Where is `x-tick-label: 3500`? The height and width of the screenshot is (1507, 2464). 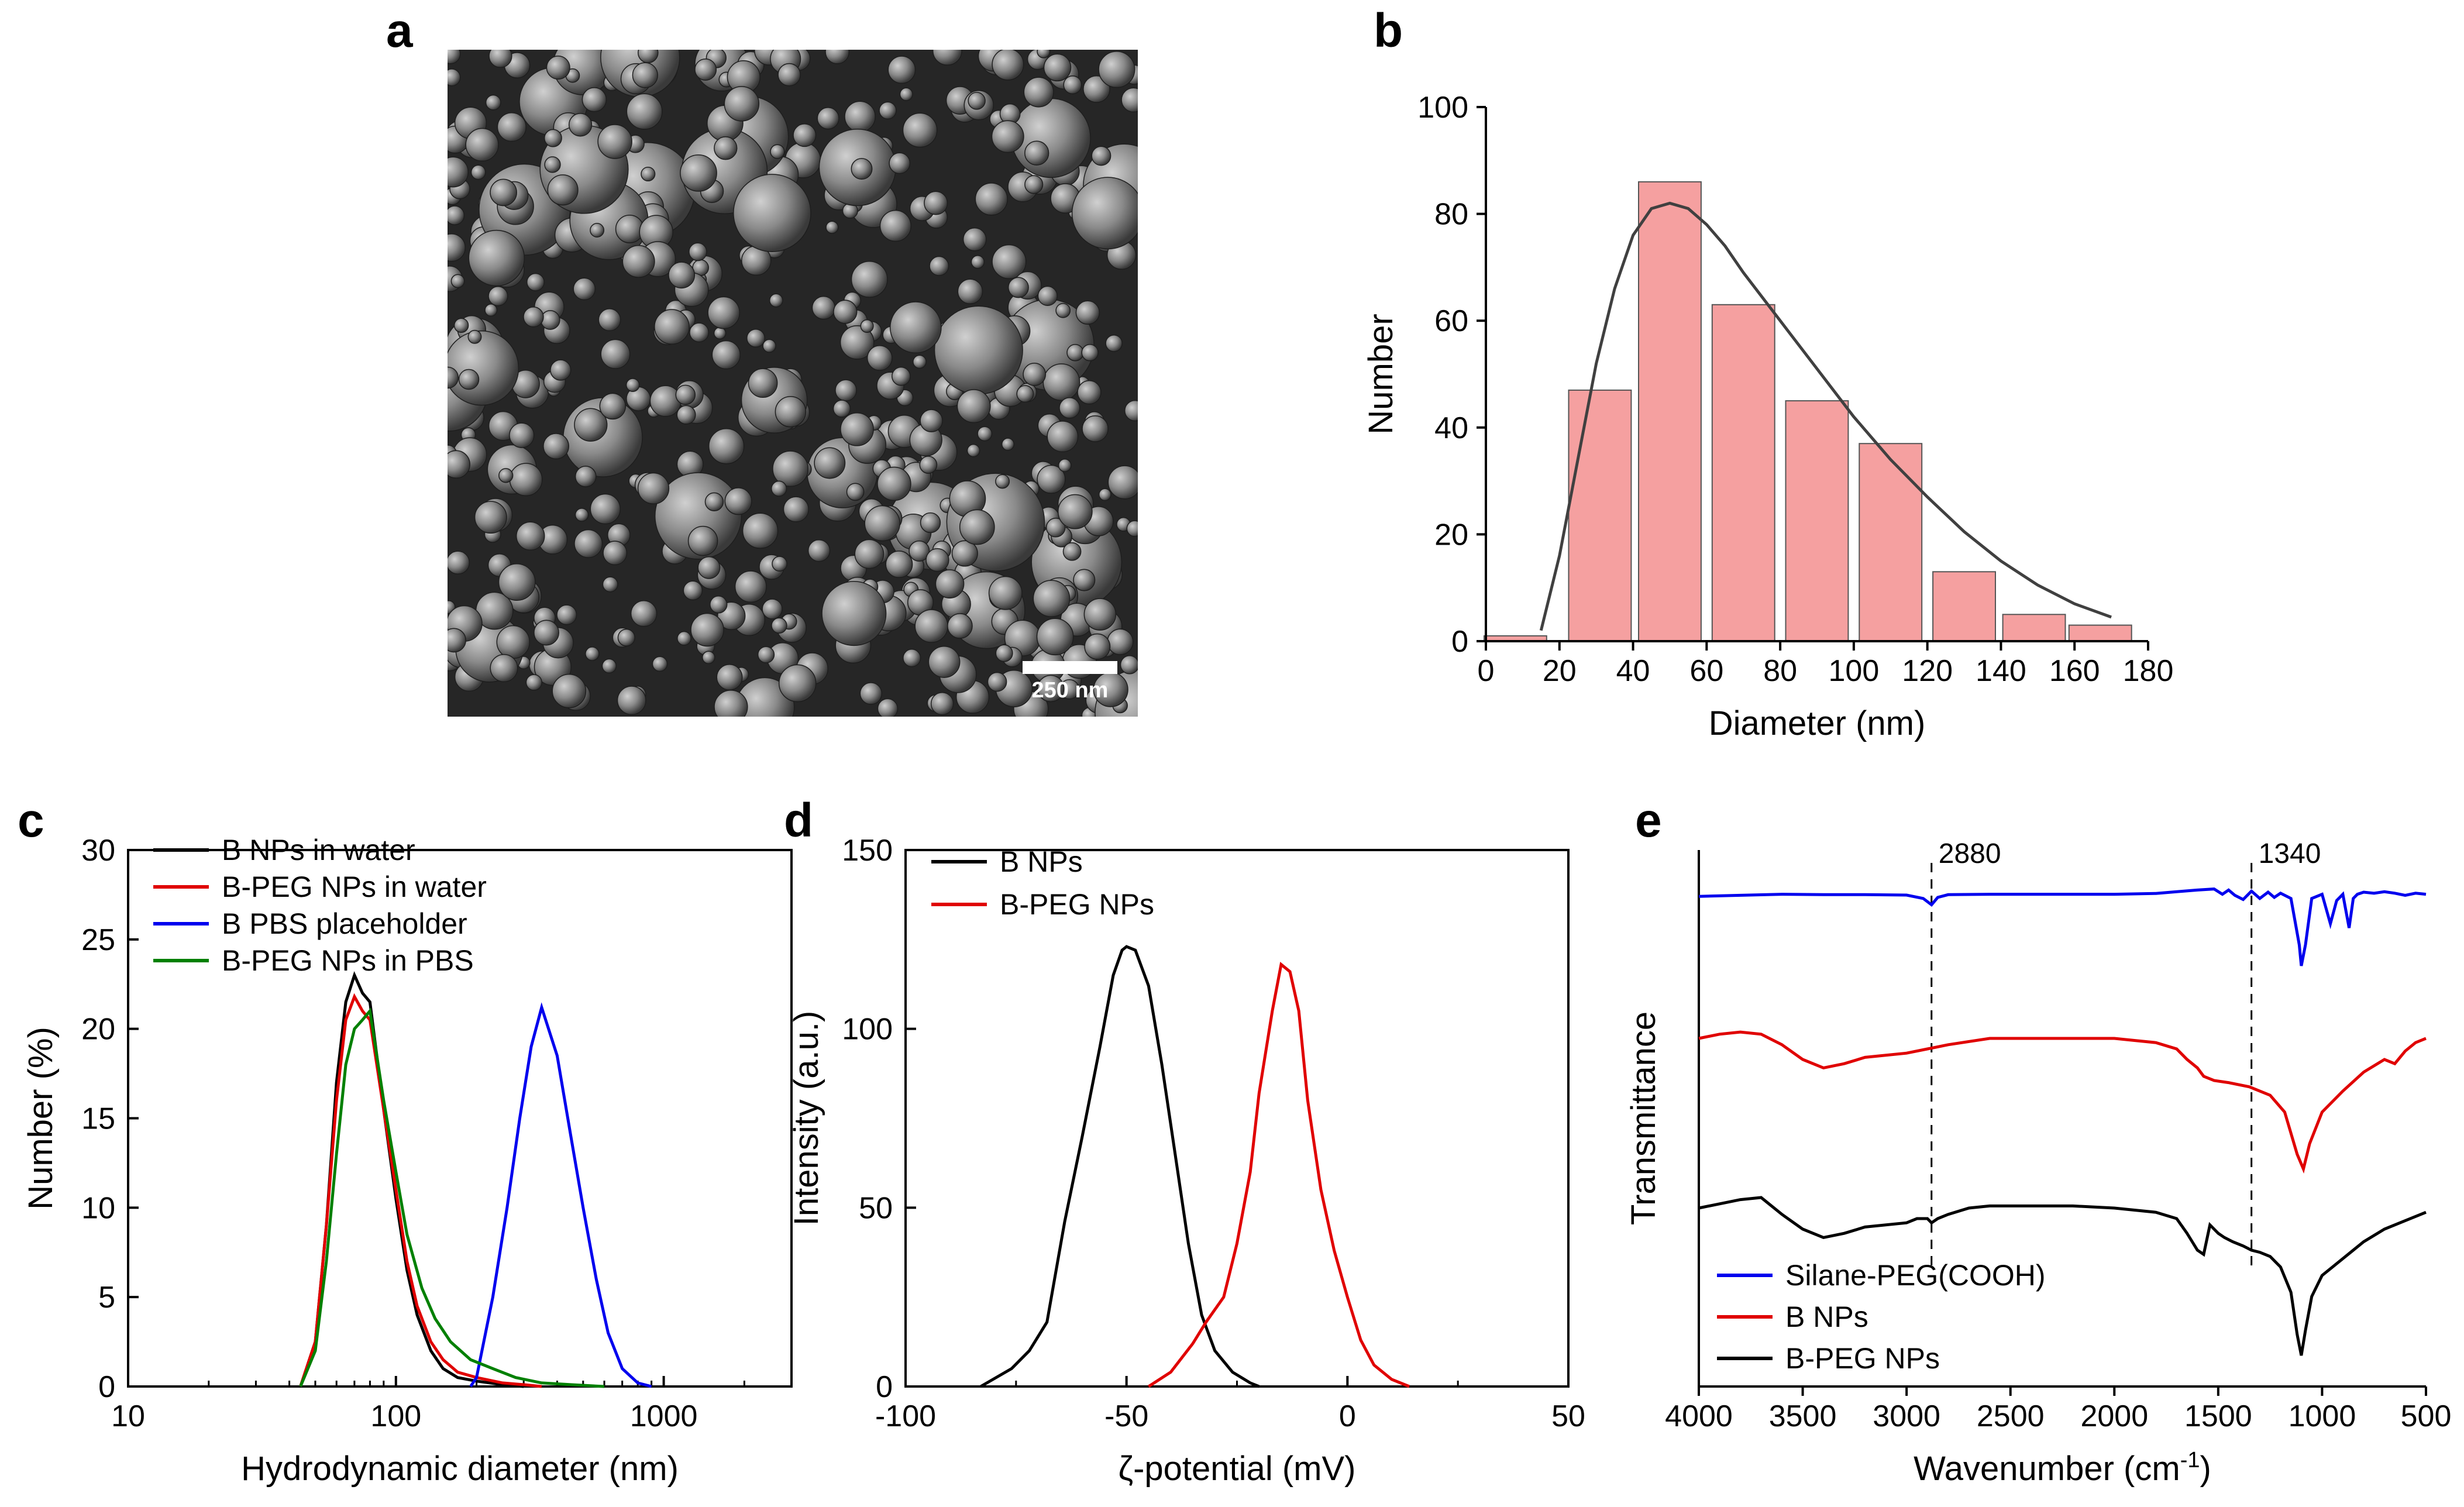 x-tick-label: 3500 is located at coordinates (1803, 1416).